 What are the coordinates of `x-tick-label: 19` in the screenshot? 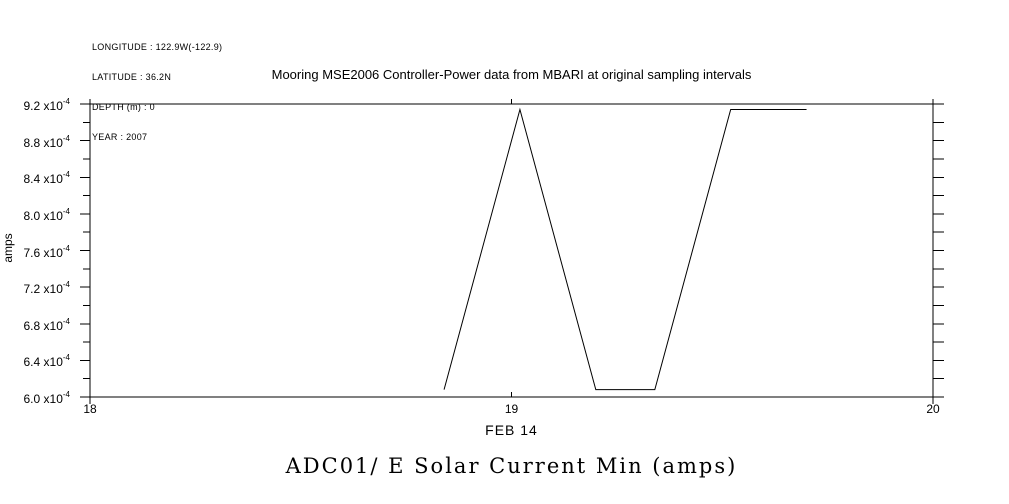 It's located at (511, 409).